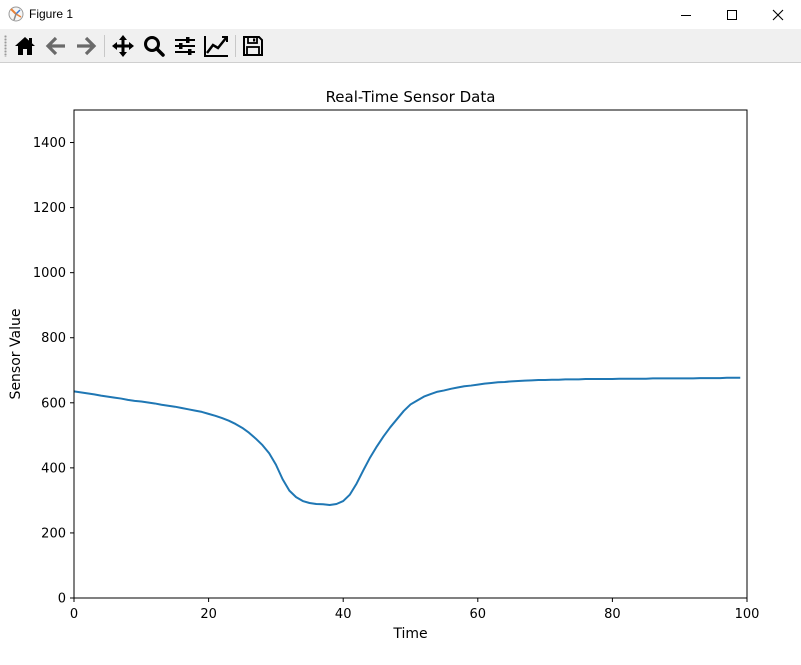  I want to click on save-button, so click(253, 46).